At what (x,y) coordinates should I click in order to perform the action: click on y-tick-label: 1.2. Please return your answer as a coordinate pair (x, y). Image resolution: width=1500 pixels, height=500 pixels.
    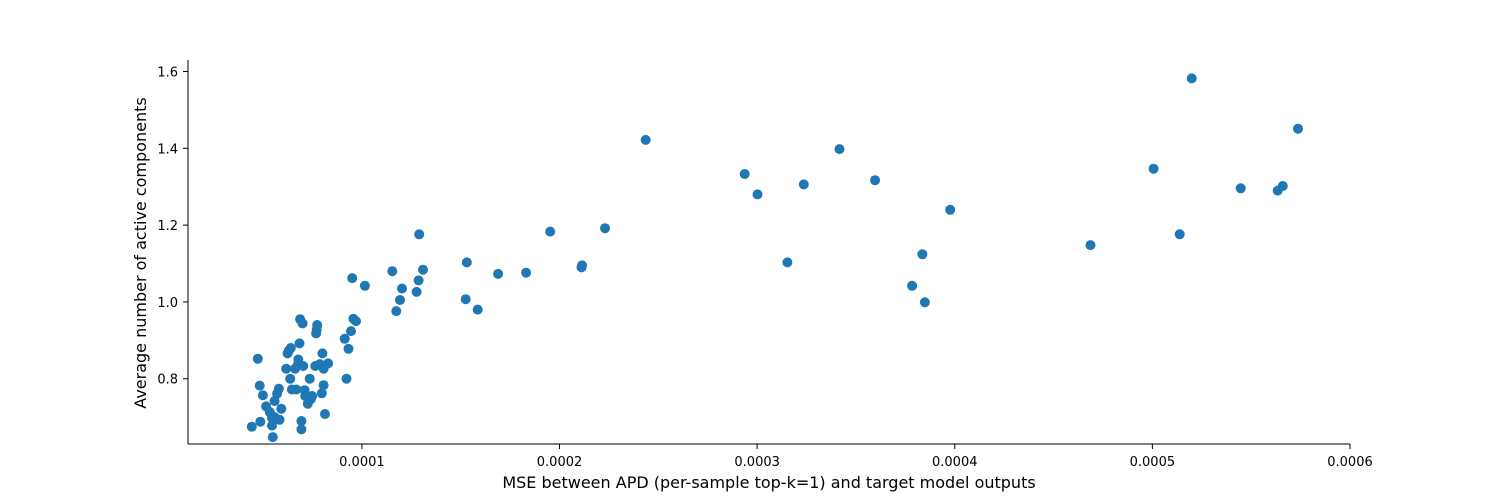
    Looking at the image, I should click on (167, 226).